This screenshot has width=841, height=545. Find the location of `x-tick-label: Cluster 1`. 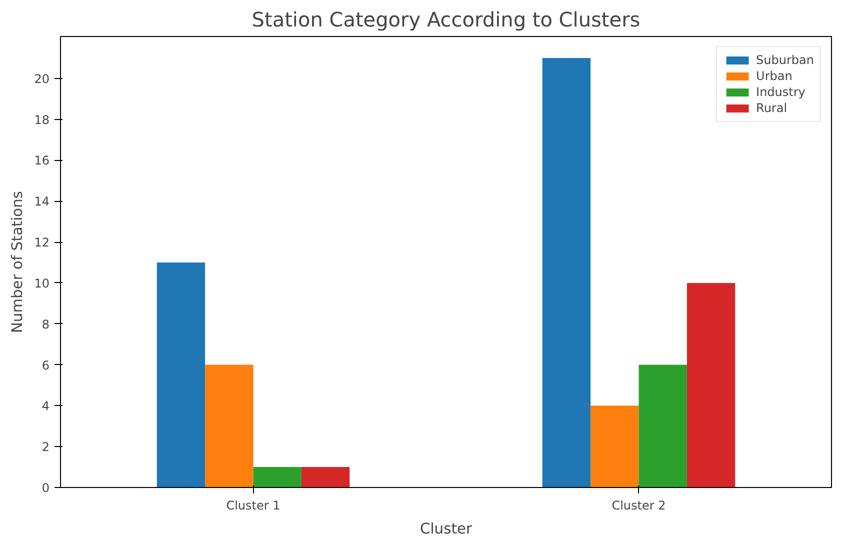

x-tick-label: Cluster 1 is located at coordinates (253, 505).